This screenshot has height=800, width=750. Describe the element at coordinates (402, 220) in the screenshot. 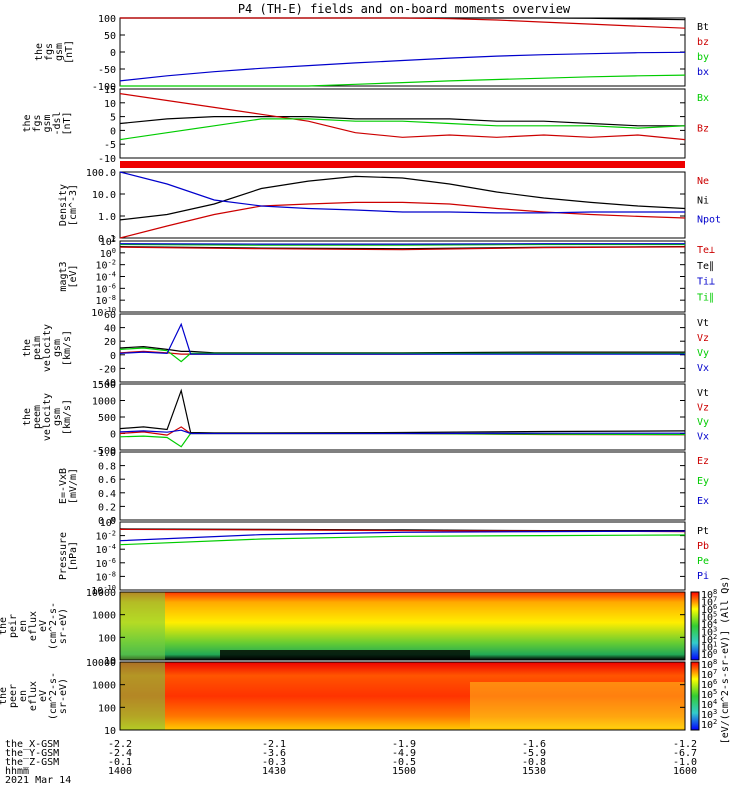

I see `series-ne` at that location.